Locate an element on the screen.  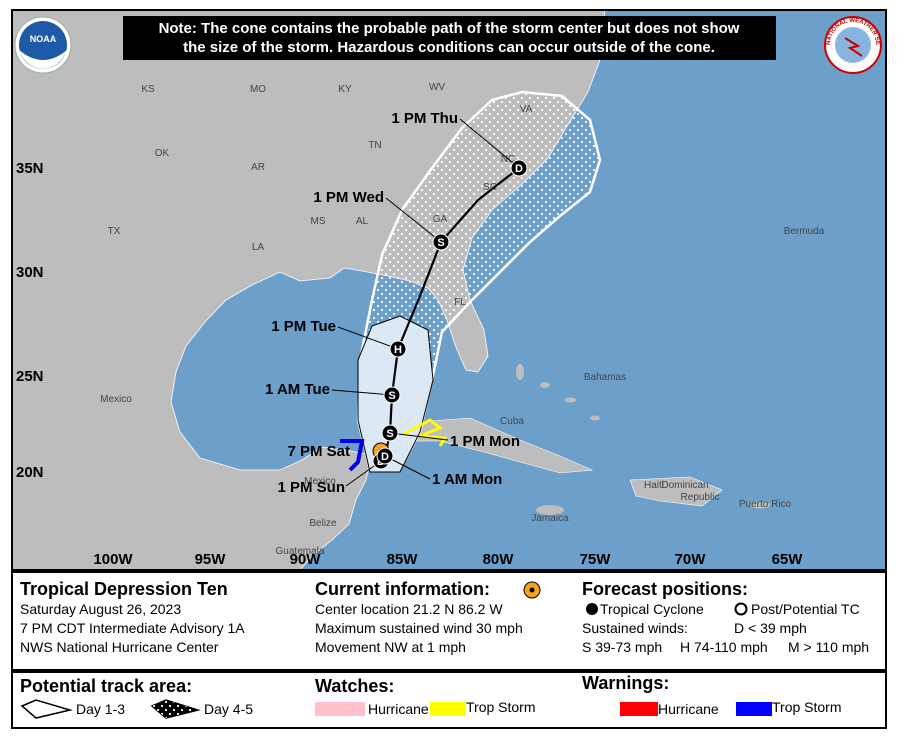
winds-label: Sustained winds: is located at coordinates (635, 628).